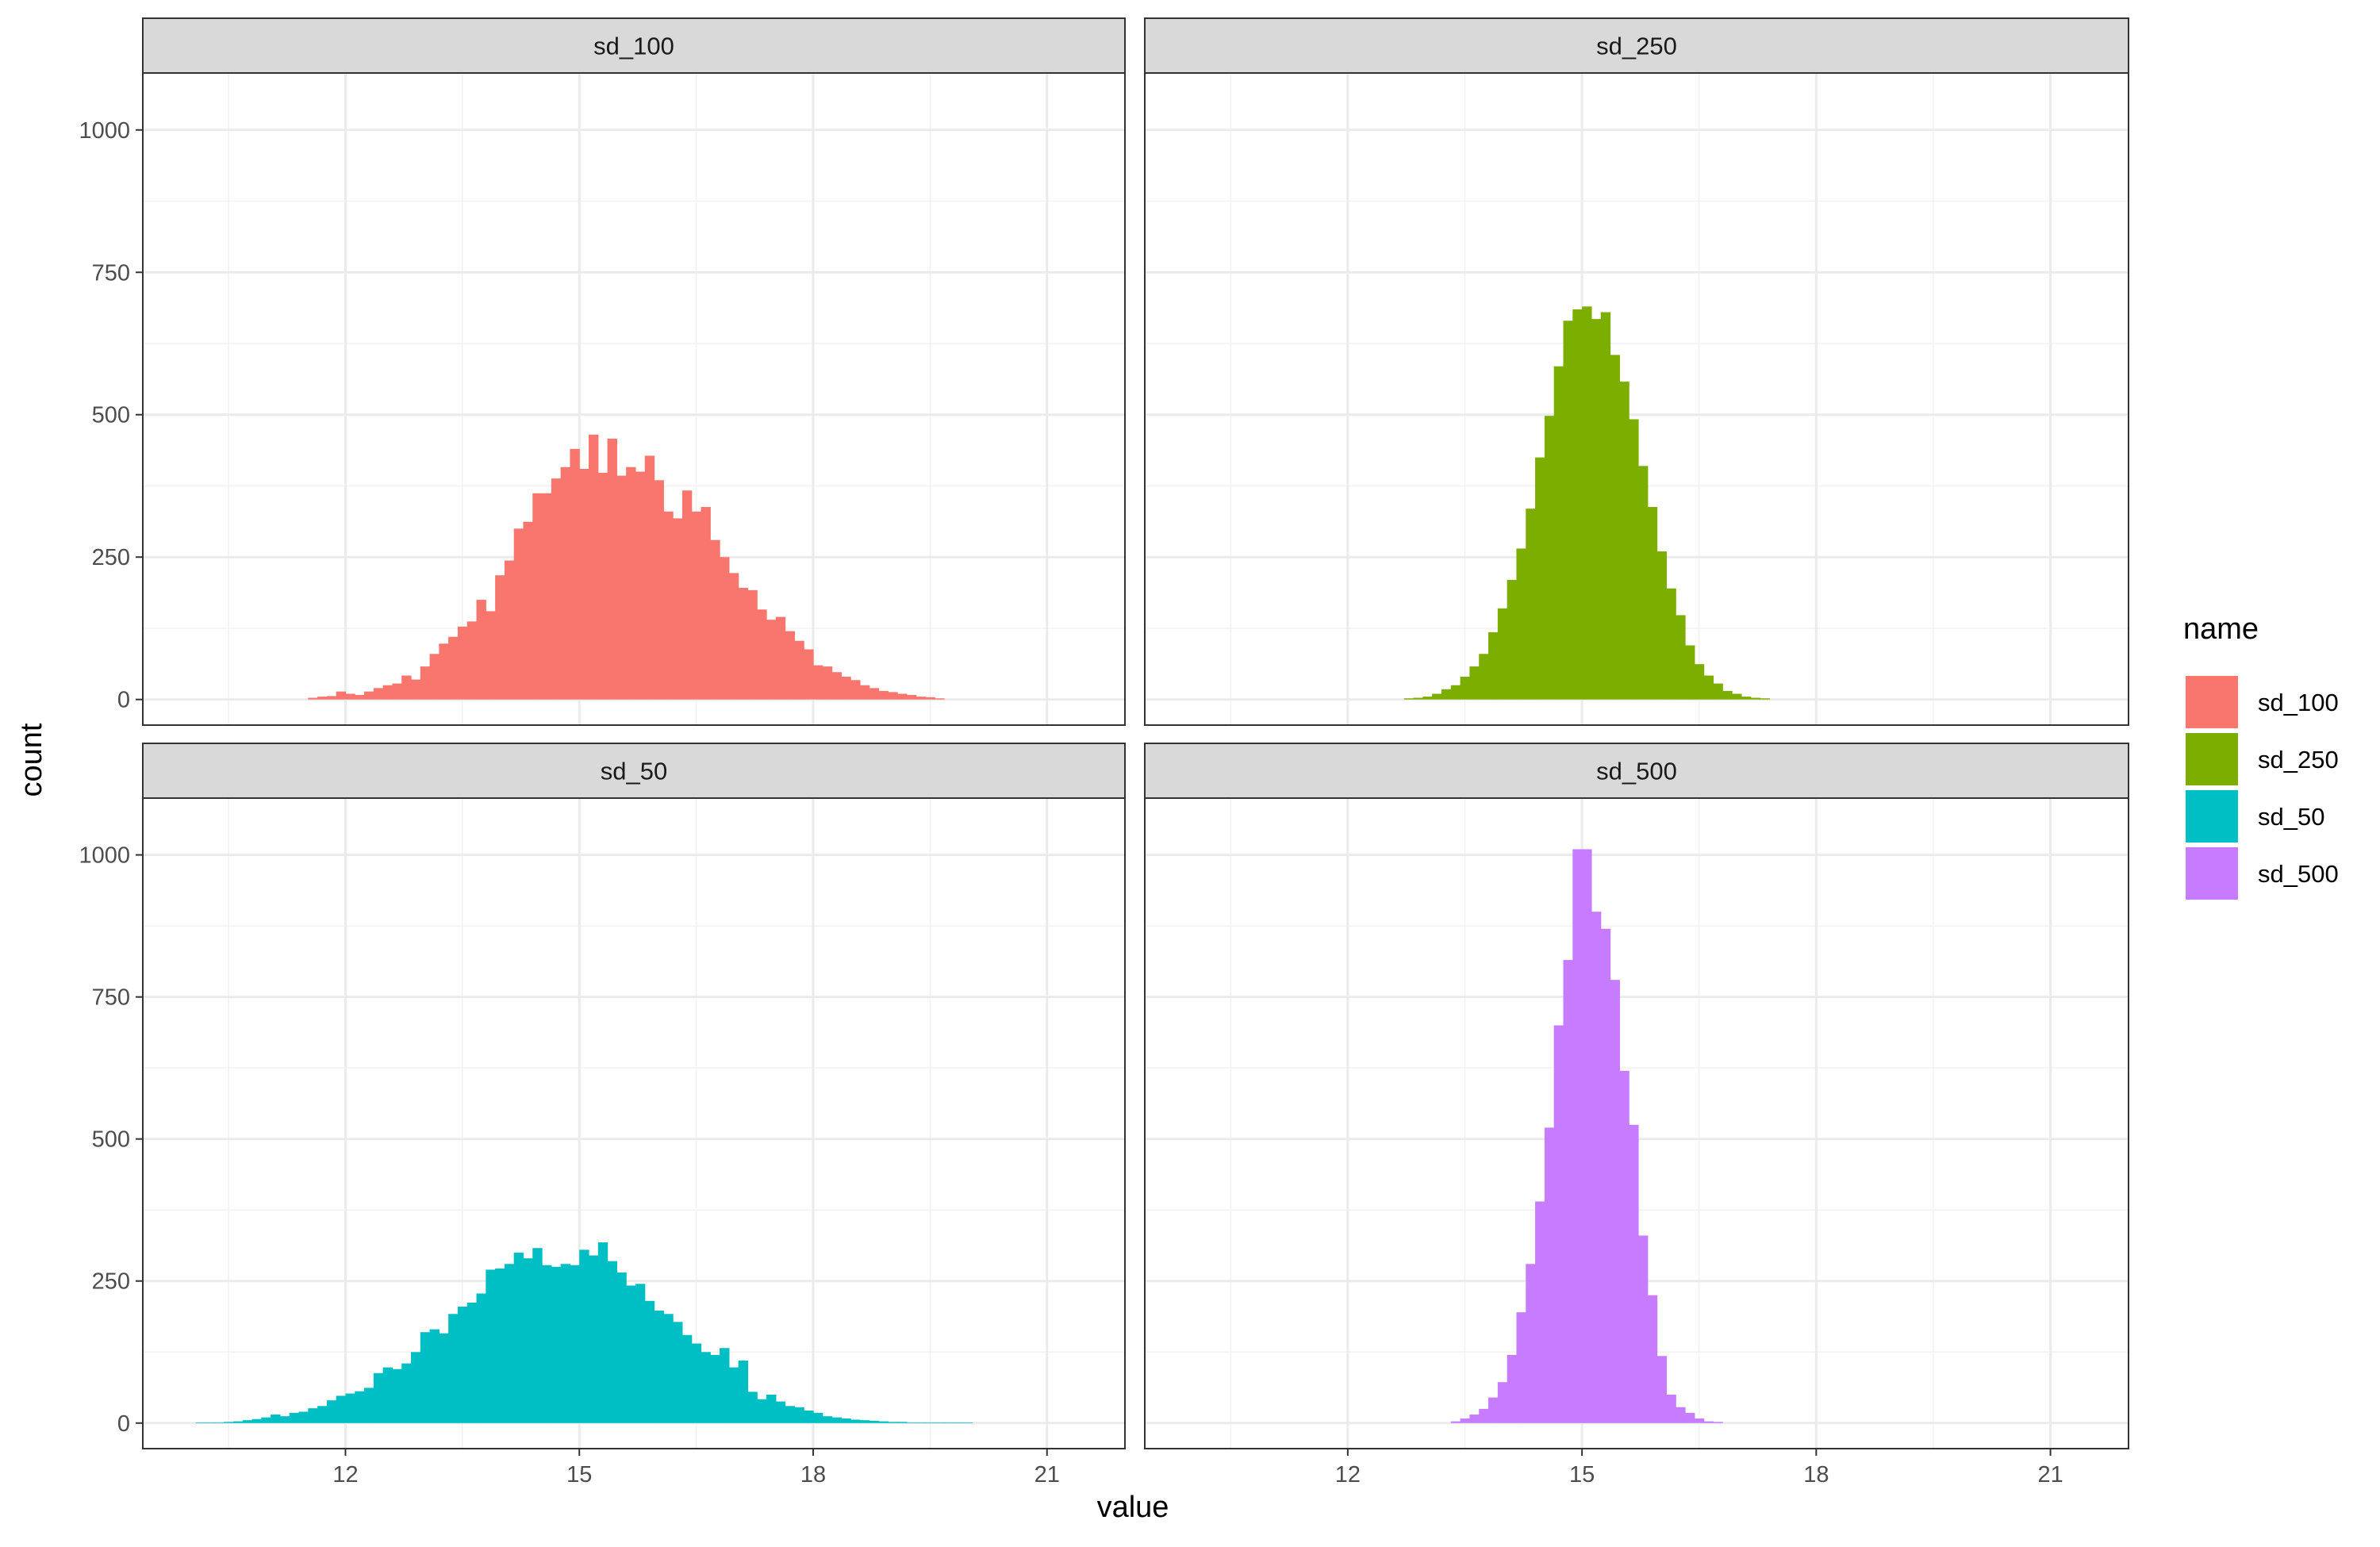  What do you see at coordinates (2298, 874) in the screenshot?
I see `legend-label-sd_500: sd_500` at bounding box center [2298, 874].